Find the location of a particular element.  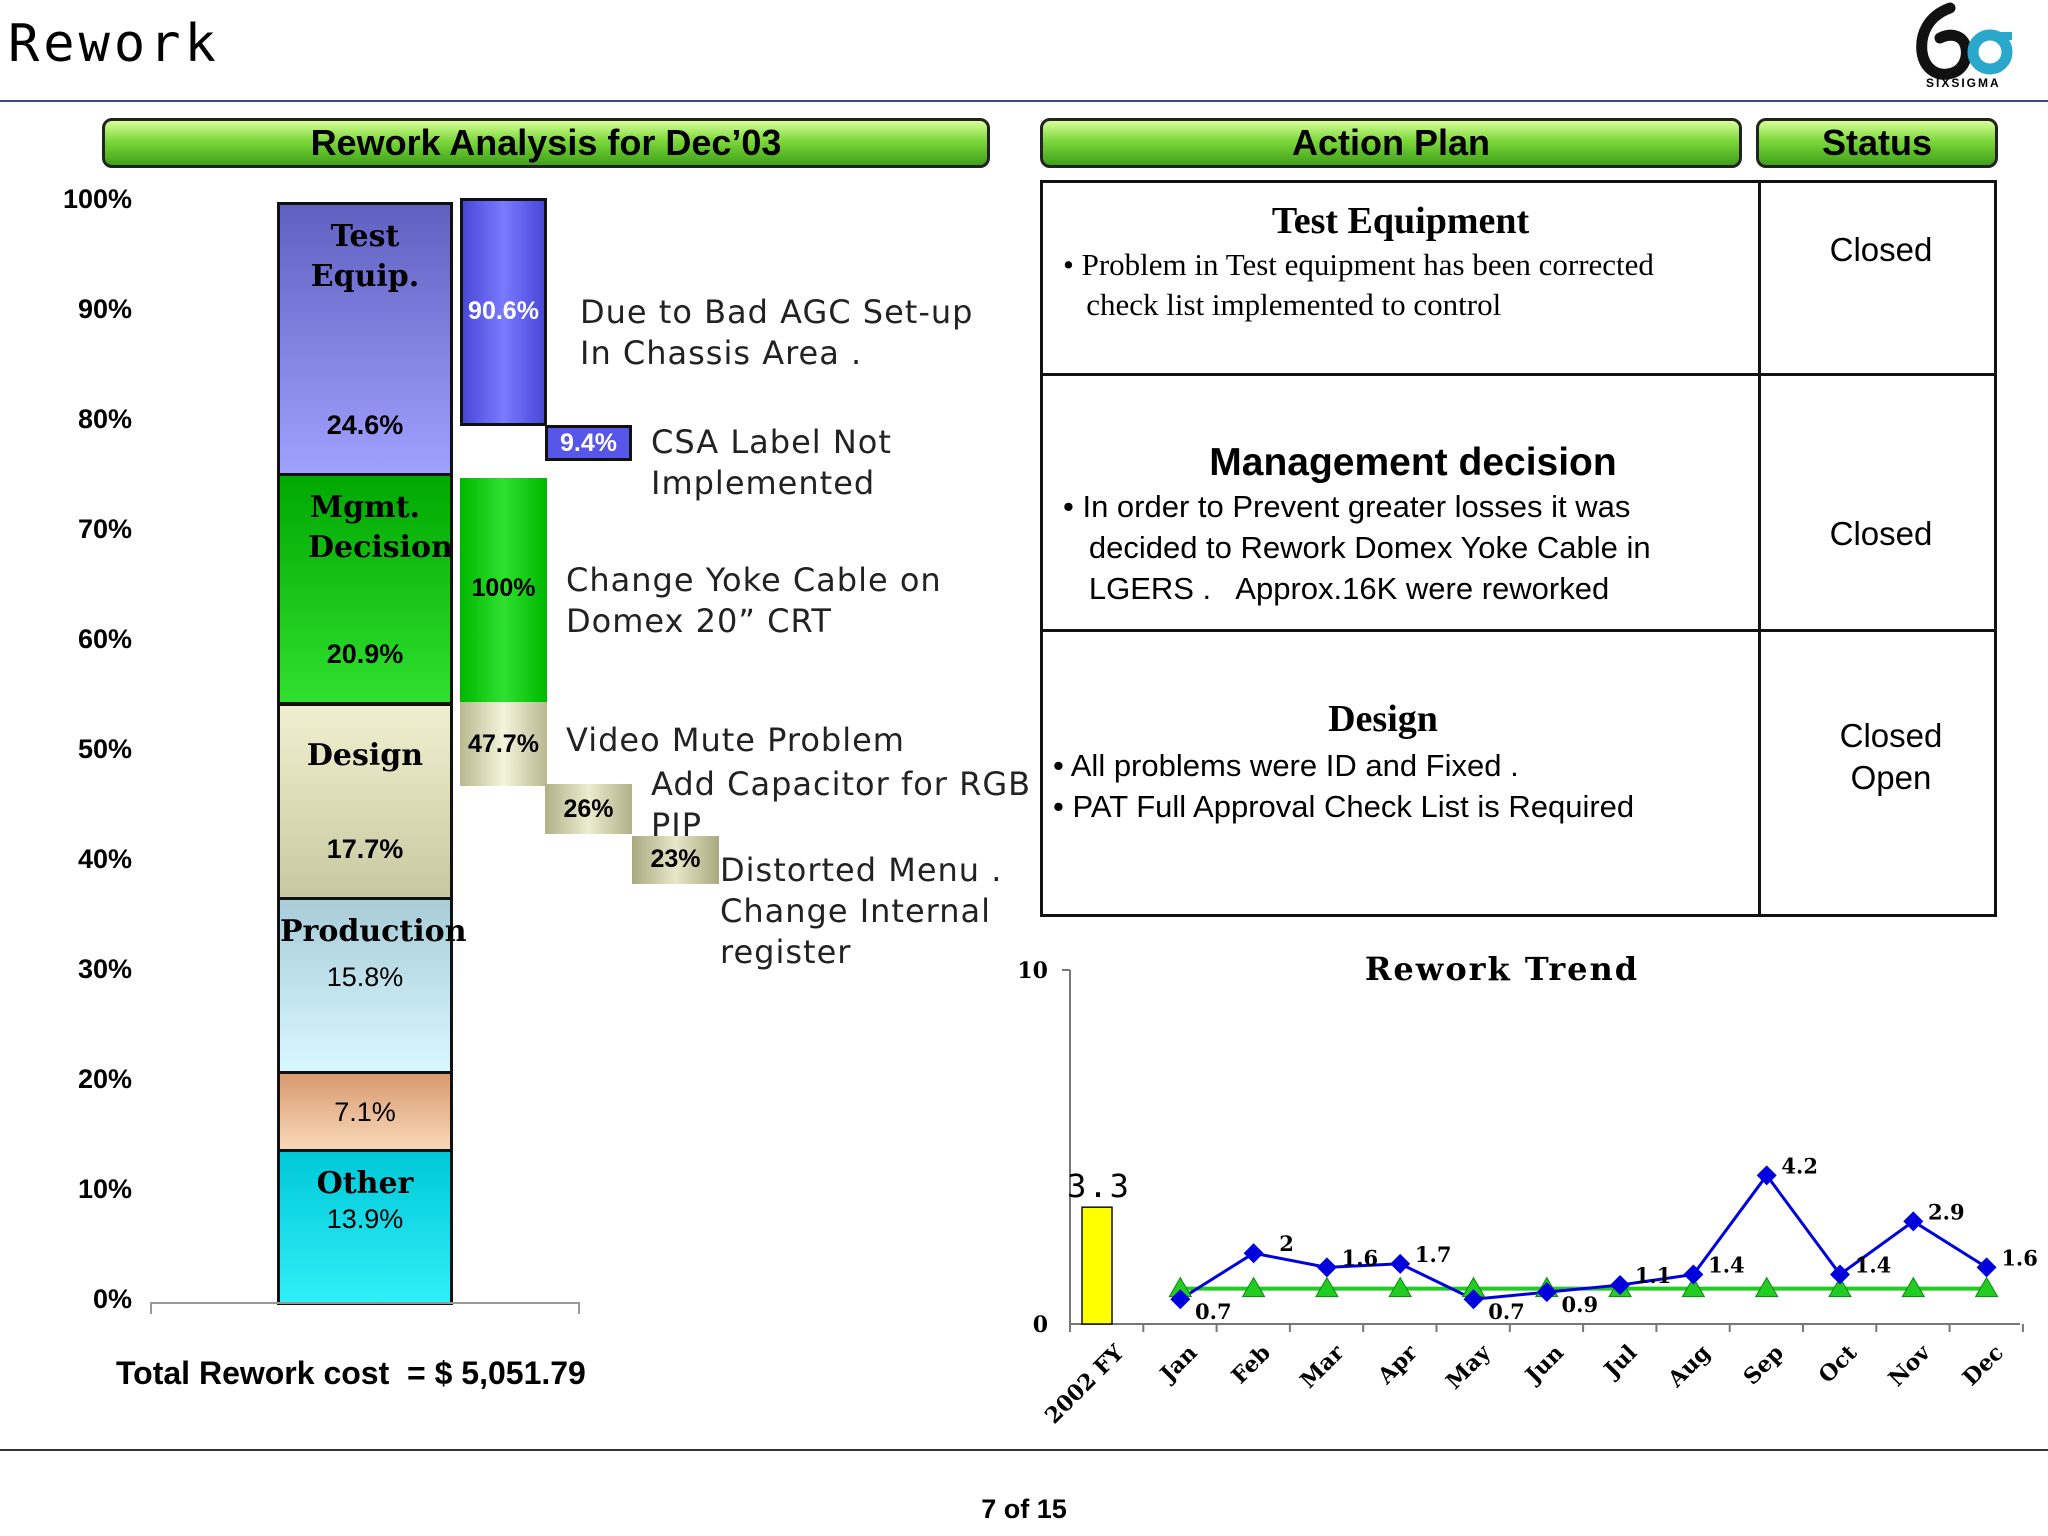

left-axis-tick-label: 70% is located at coordinates (104, 529).